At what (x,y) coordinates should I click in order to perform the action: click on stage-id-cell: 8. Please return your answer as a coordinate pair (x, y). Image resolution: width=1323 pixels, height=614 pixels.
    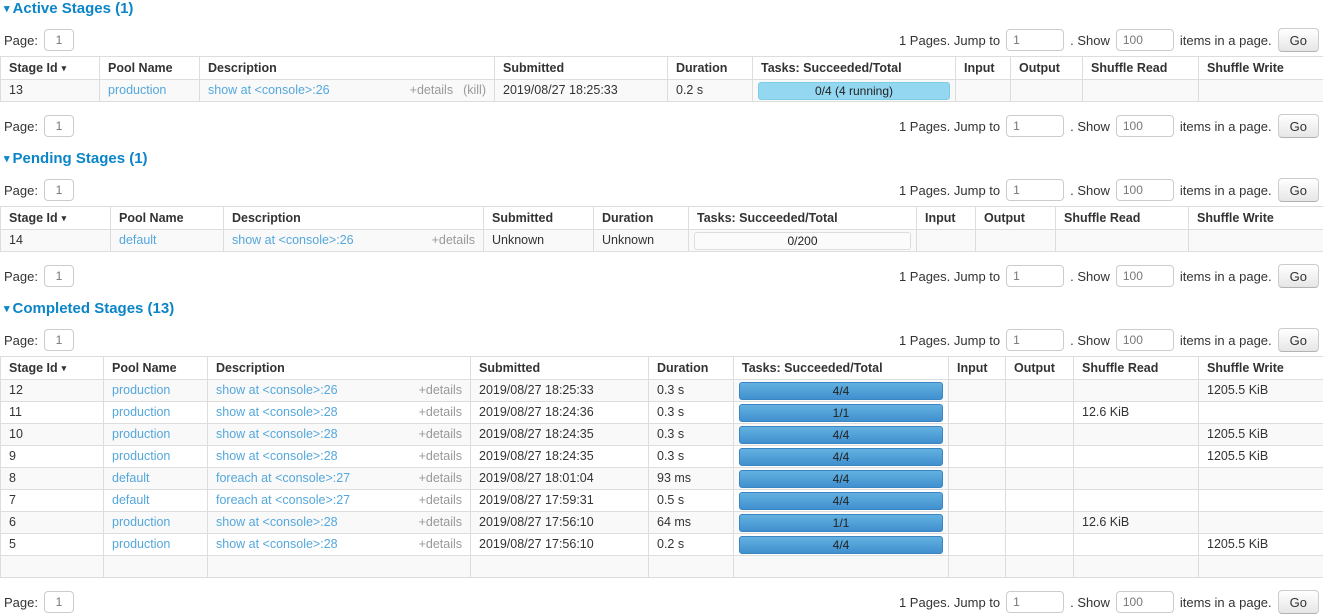
    Looking at the image, I should click on (52, 479).